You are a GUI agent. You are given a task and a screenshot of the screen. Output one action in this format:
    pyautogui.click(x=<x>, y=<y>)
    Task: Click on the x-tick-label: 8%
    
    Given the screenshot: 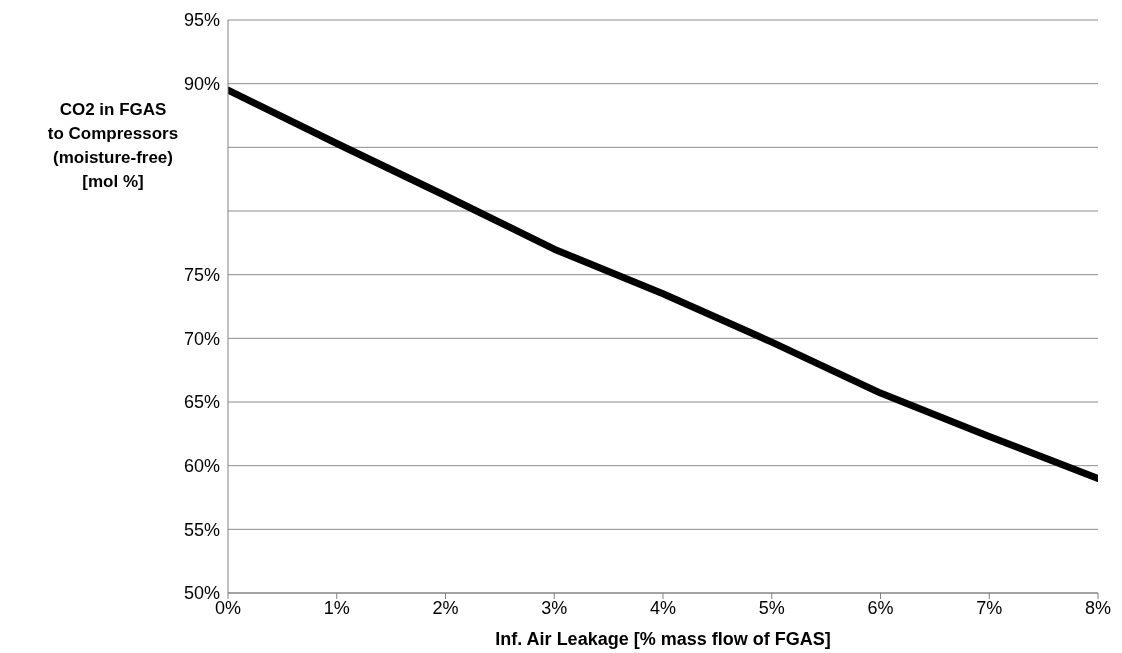 What is the action you would take?
    pyautogui.click(x=1098, y=607)
    